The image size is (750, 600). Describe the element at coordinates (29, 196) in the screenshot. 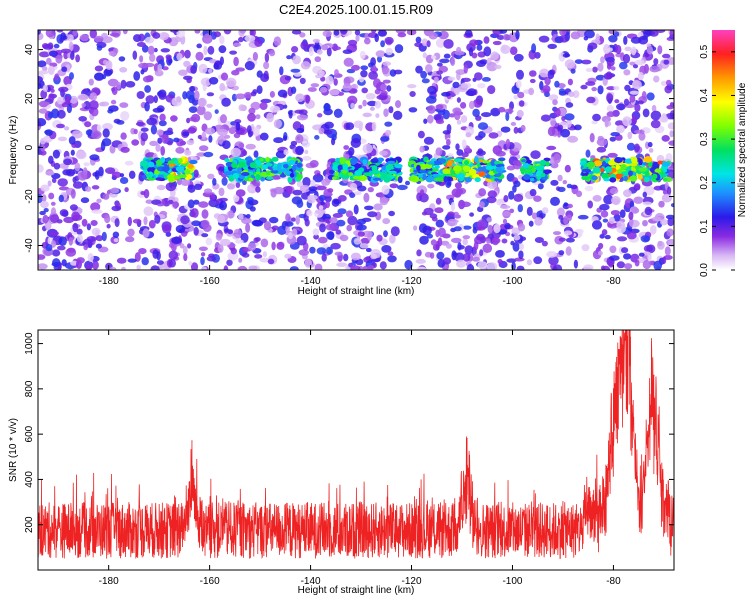

I see `y-tick-label: -20` at that location.